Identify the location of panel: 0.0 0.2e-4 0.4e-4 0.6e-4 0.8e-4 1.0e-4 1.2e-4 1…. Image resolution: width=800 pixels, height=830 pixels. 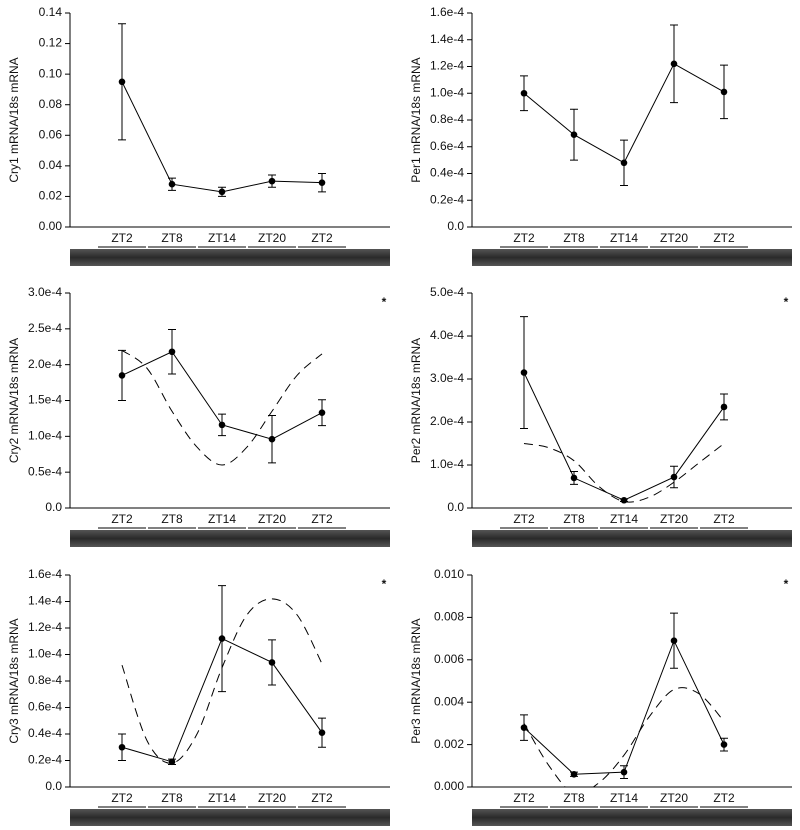
(198, 696).